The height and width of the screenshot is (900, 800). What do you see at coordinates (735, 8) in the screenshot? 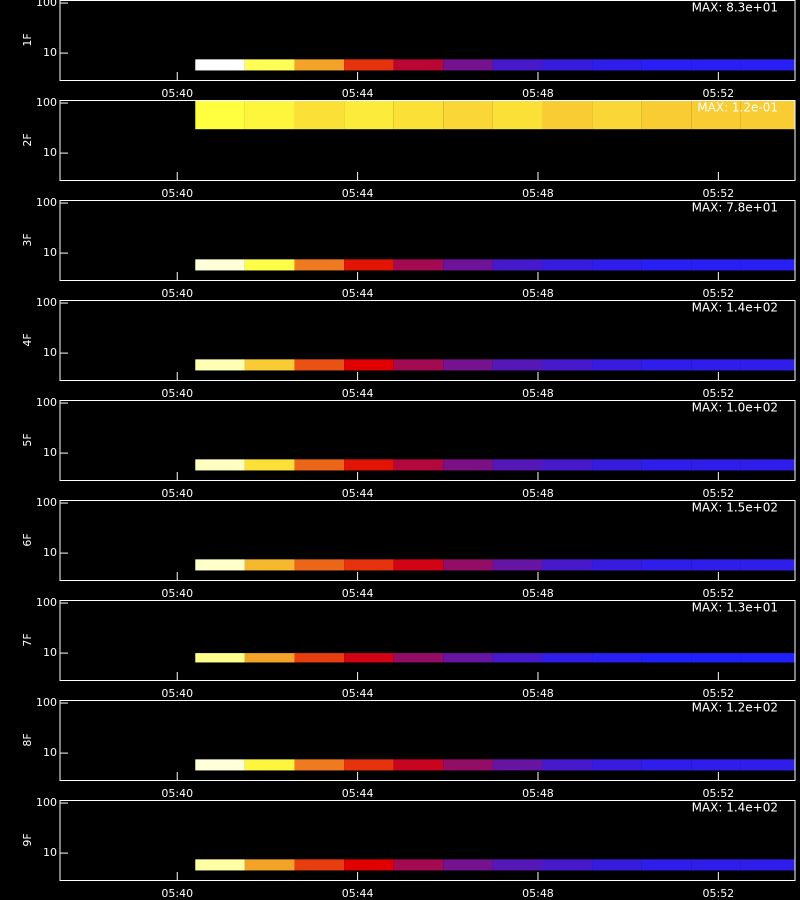
I see `max-annotation: MAX: 8.3e+01` at bounding box center [735, 8].